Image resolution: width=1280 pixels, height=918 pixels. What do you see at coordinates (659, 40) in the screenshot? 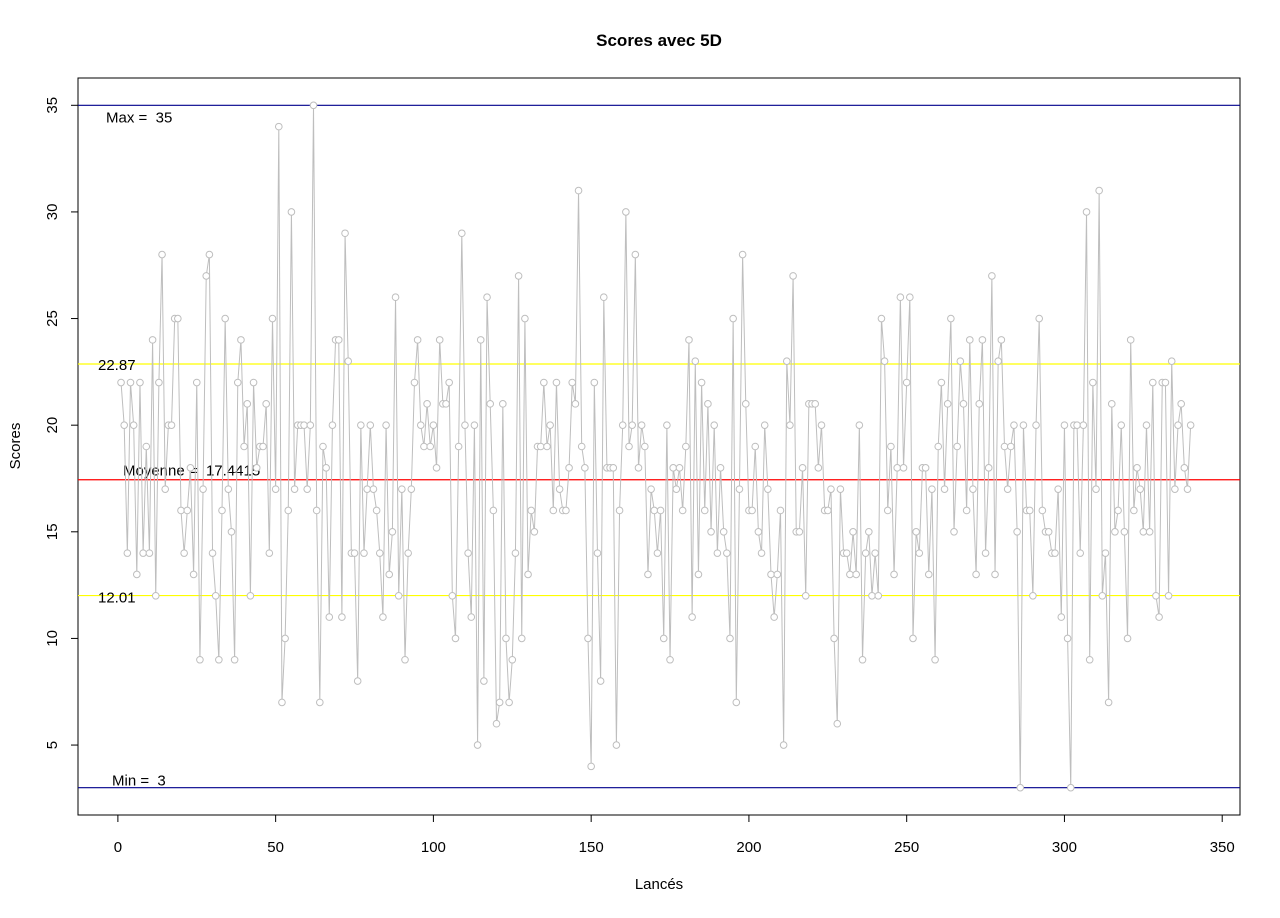
I see `chart-title: Scores avec 5D` at bounding box center [659, 40].